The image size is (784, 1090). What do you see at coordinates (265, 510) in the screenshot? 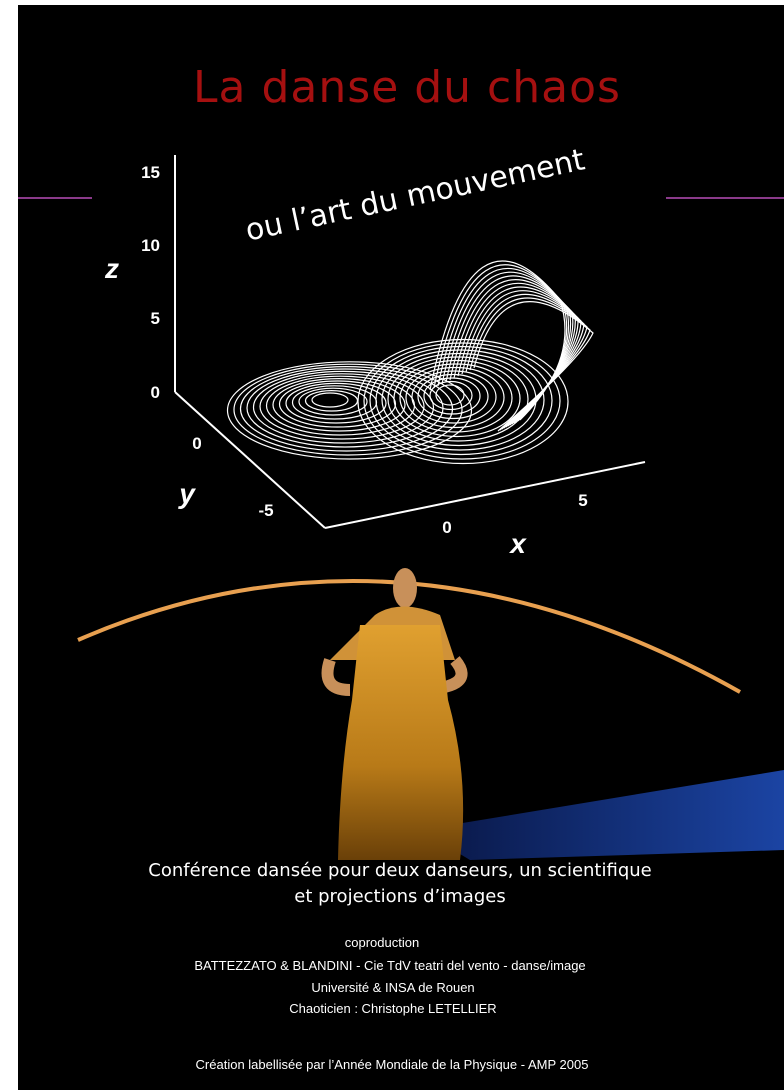
I see `y-tick: -5` at bounding box center [265, 510].